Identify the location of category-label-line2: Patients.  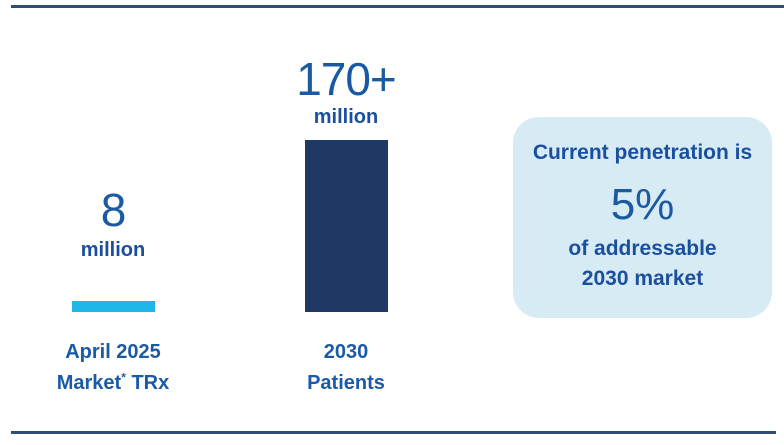
(346, 383).